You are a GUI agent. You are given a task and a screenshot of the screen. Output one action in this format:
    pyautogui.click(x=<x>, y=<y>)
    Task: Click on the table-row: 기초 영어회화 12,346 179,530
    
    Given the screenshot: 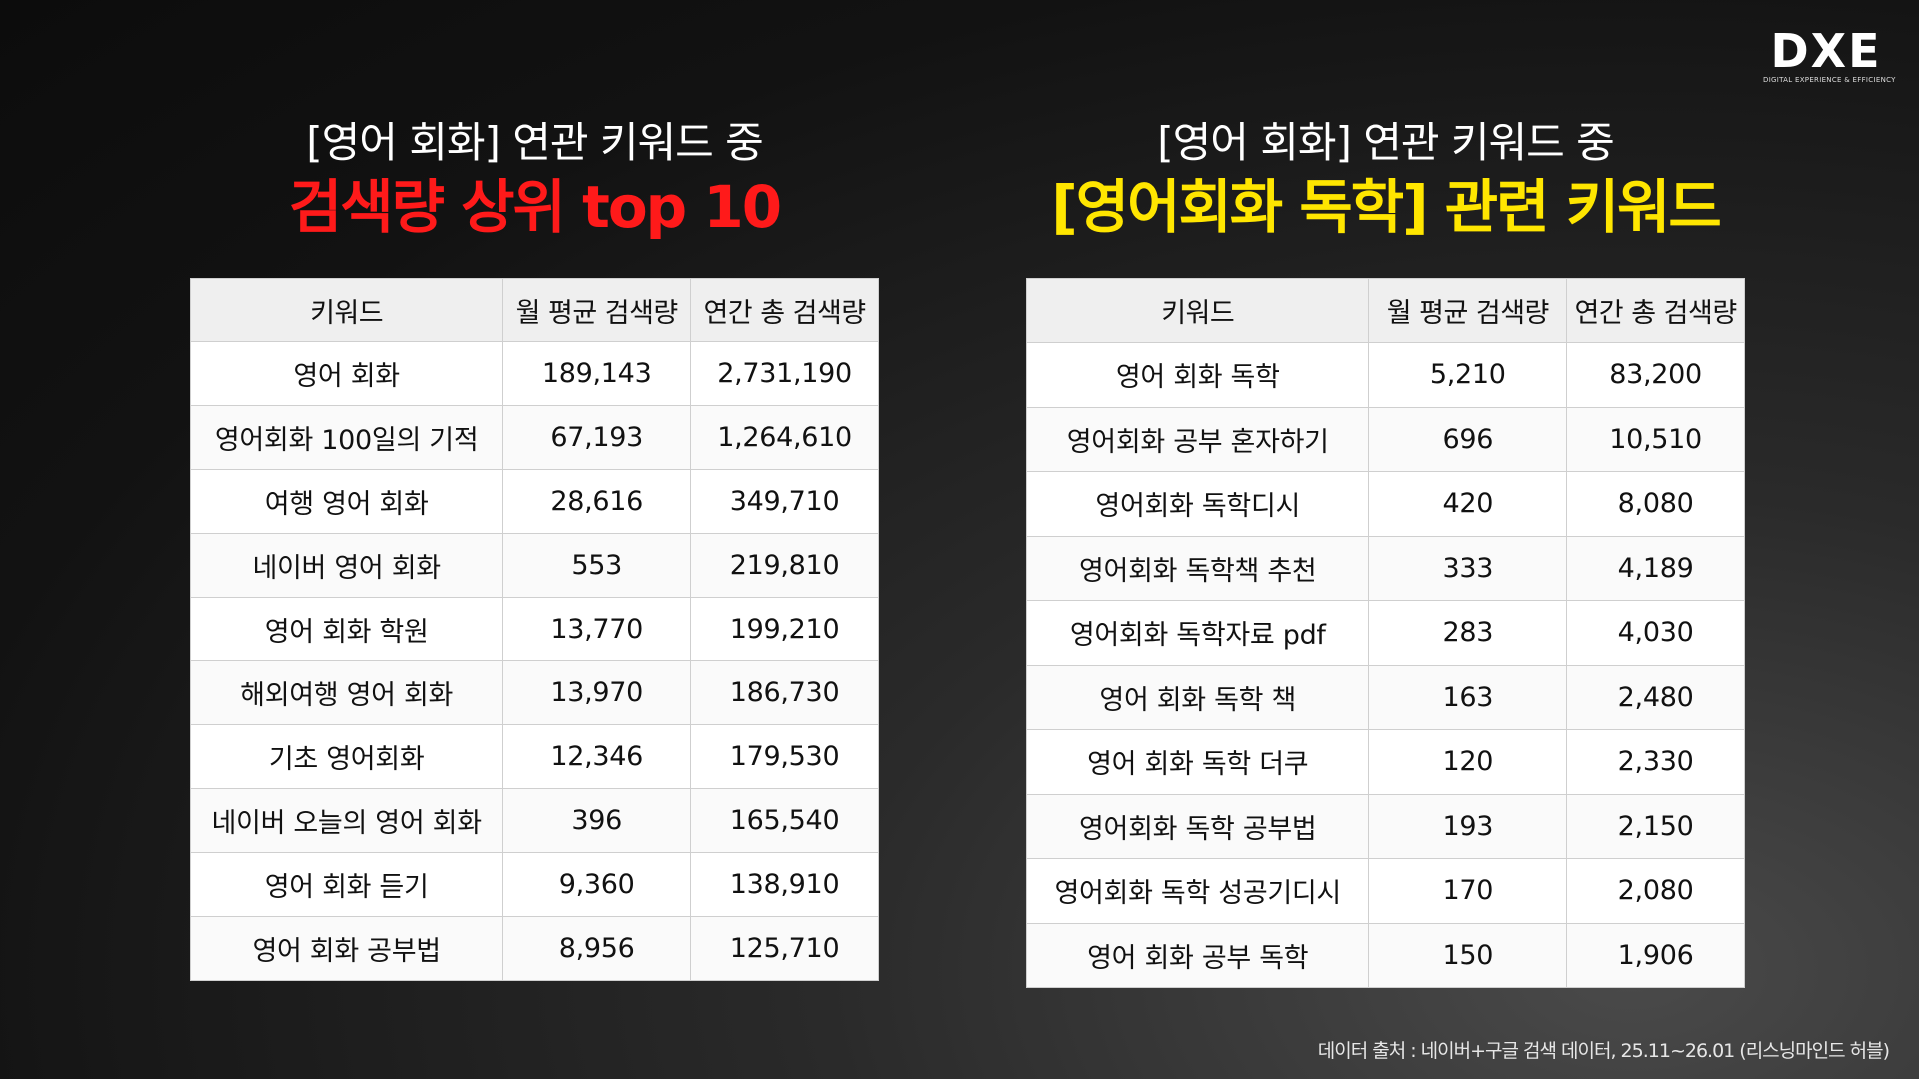 What is the action you would take?
    pyautogui.click(x=534, y=757)
    